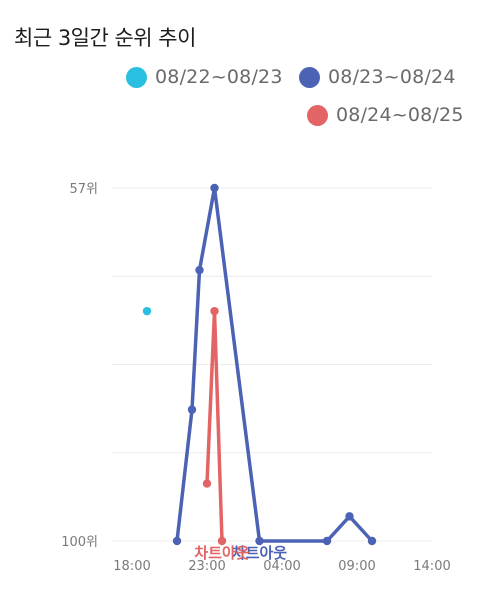 The width and height of the screenshot is (480, 612). I want to click on legend-label: 08/22~08/23, so click(219, 77).